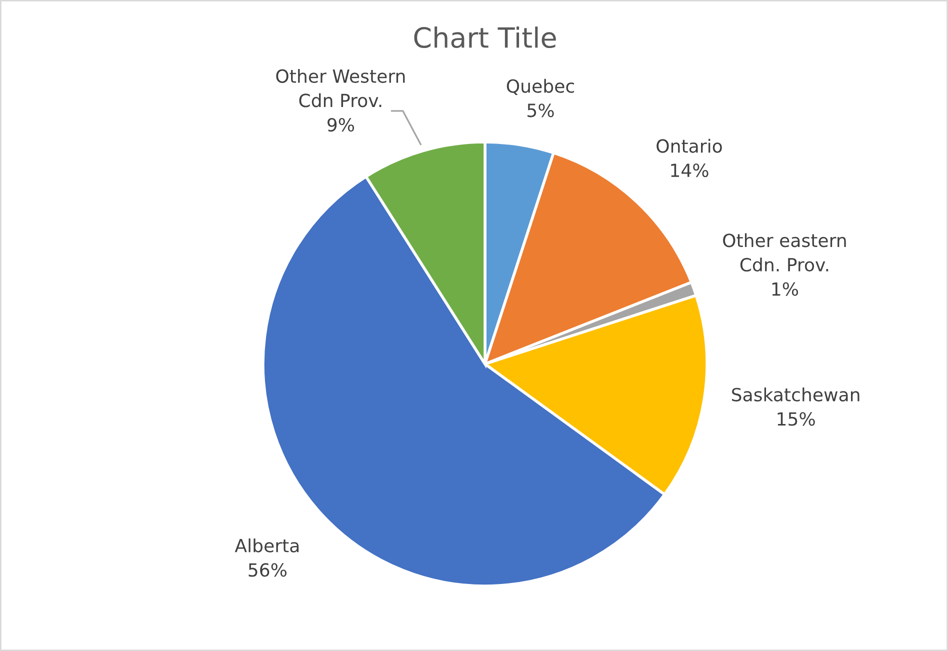 The width and height of the screenshot is (948, 651). I want to click on slice-label: Other eastern Cdn. Prov., so click(784, 252).